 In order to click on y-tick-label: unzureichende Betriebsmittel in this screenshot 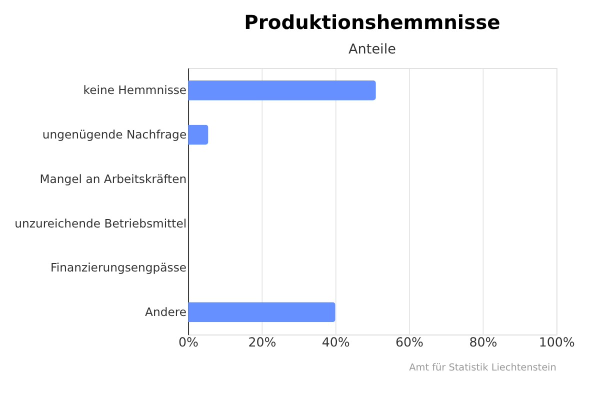, I will do `click(100, 223)`.